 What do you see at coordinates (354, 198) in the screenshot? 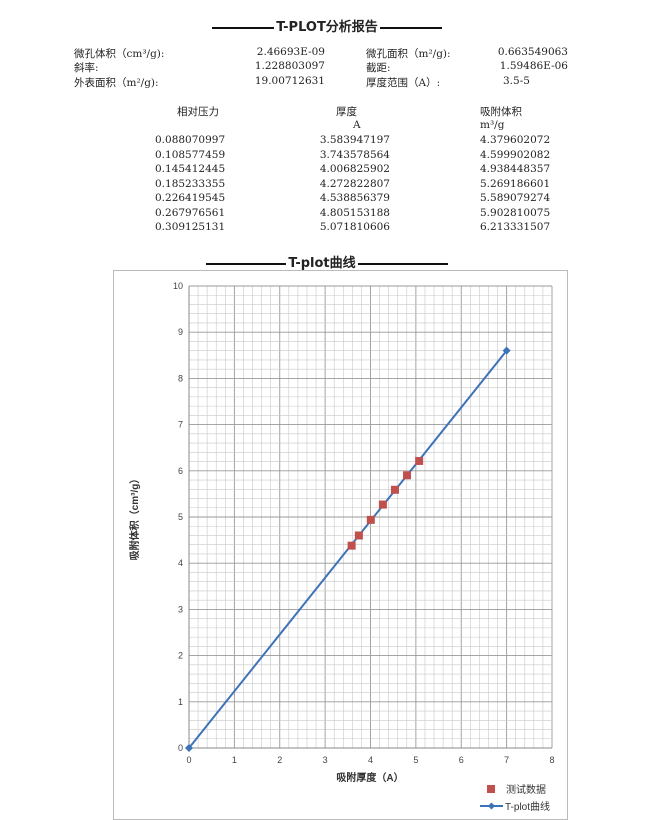
I see `table-cell: 4.538856379` at bounding box center [354, 198].